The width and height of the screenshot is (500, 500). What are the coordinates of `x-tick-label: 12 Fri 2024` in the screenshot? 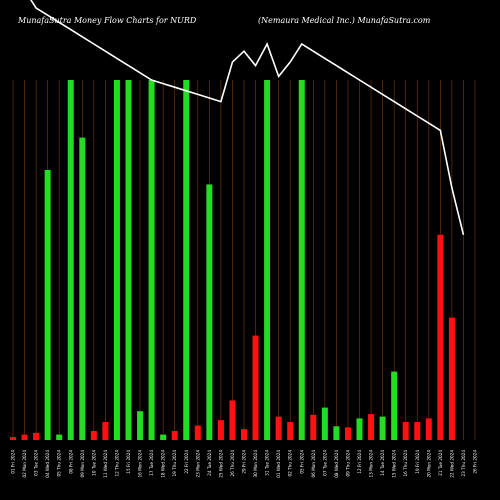 It's located at (359, 462).